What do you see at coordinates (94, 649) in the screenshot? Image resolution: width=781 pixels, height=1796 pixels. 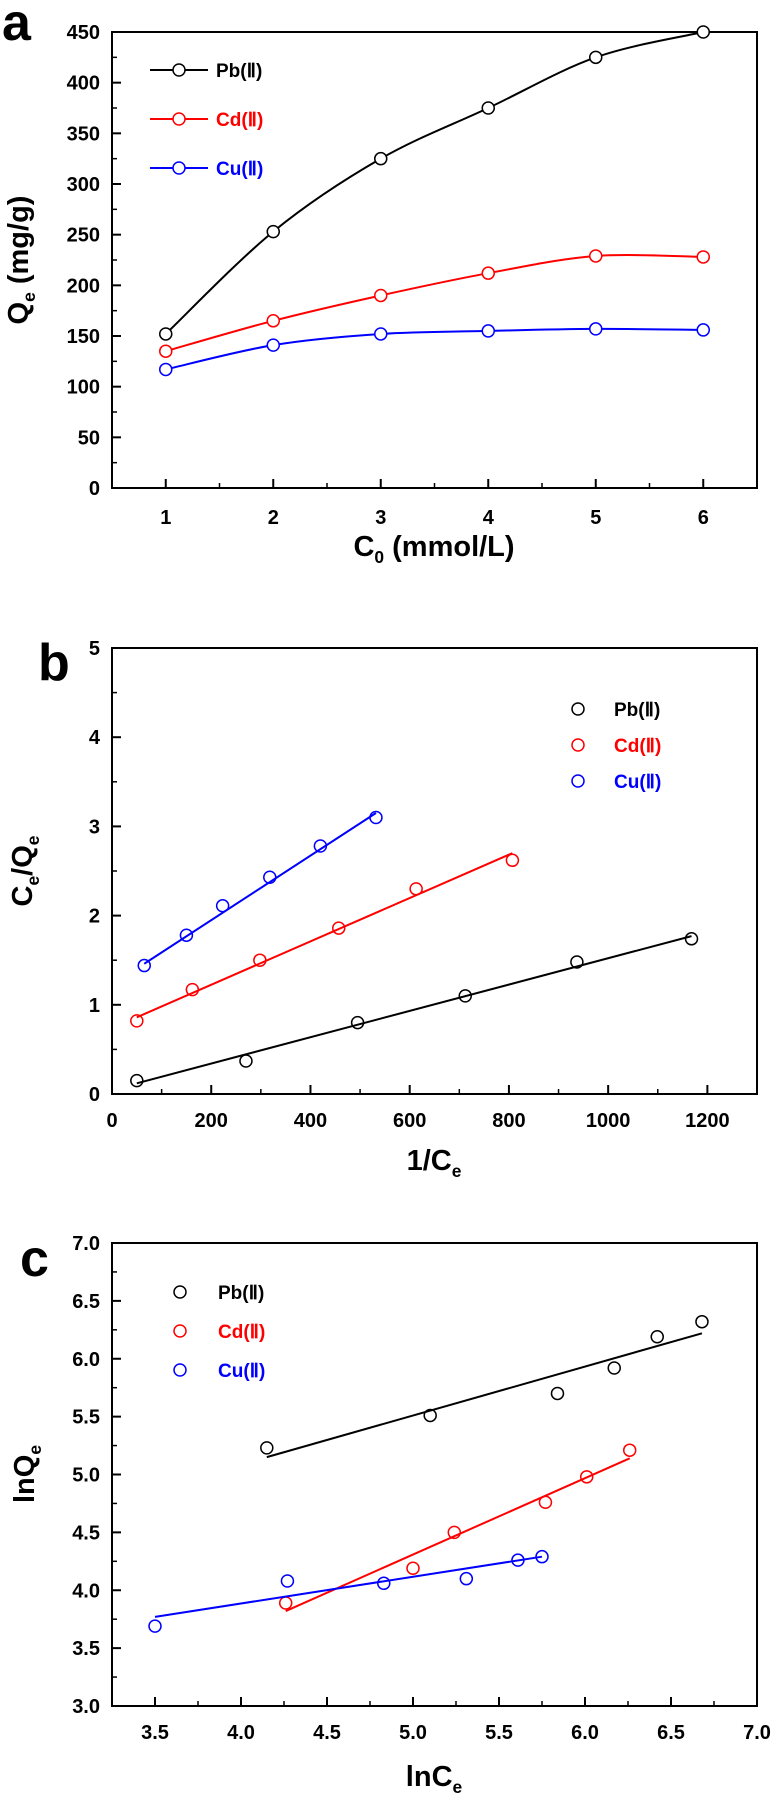 I see `y-tick-label: 5` at bounding box center [94, 649].